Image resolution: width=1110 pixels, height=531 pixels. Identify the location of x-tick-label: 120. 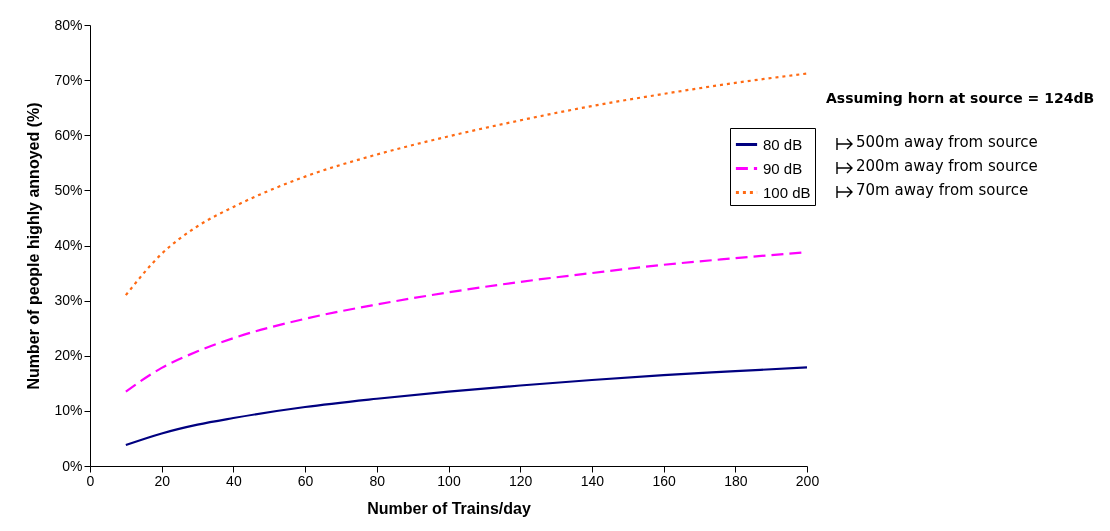
(521, 480).